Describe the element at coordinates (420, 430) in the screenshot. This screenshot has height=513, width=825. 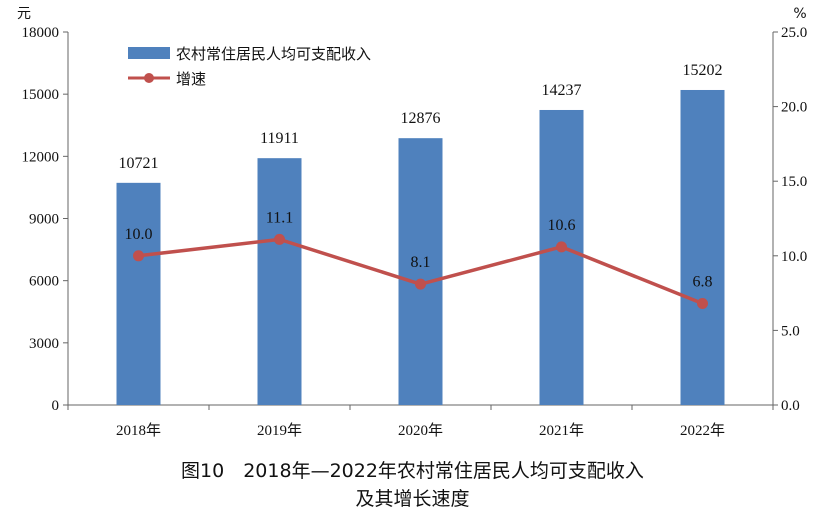
I see `x-axis-tick-label: 2020年` at that location.